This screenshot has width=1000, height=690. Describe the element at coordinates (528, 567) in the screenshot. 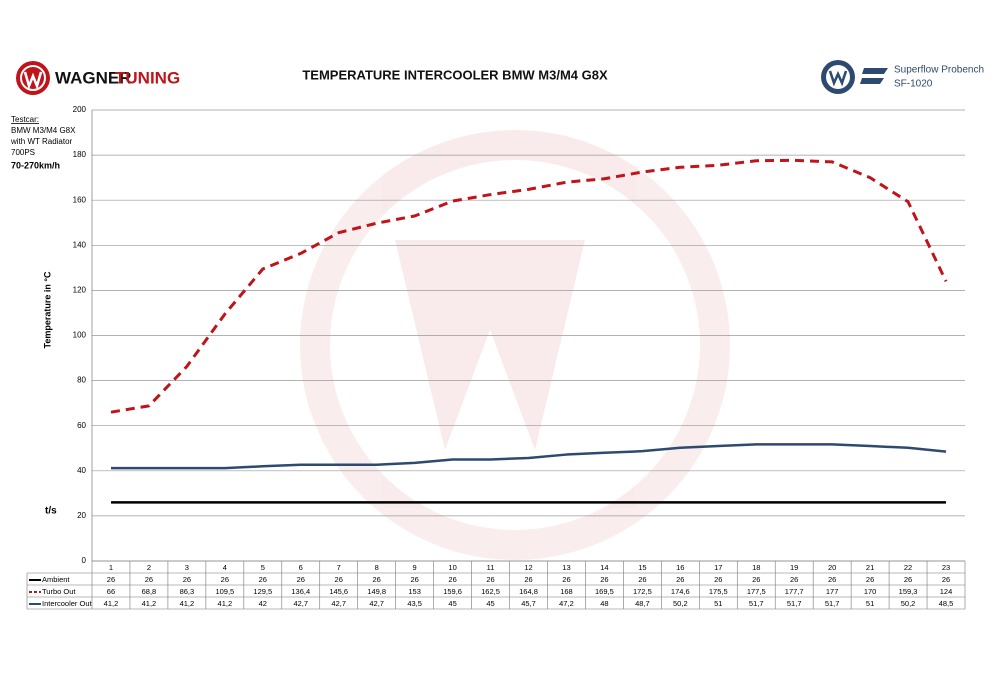

I see `x-tick-label: 12` at that location.